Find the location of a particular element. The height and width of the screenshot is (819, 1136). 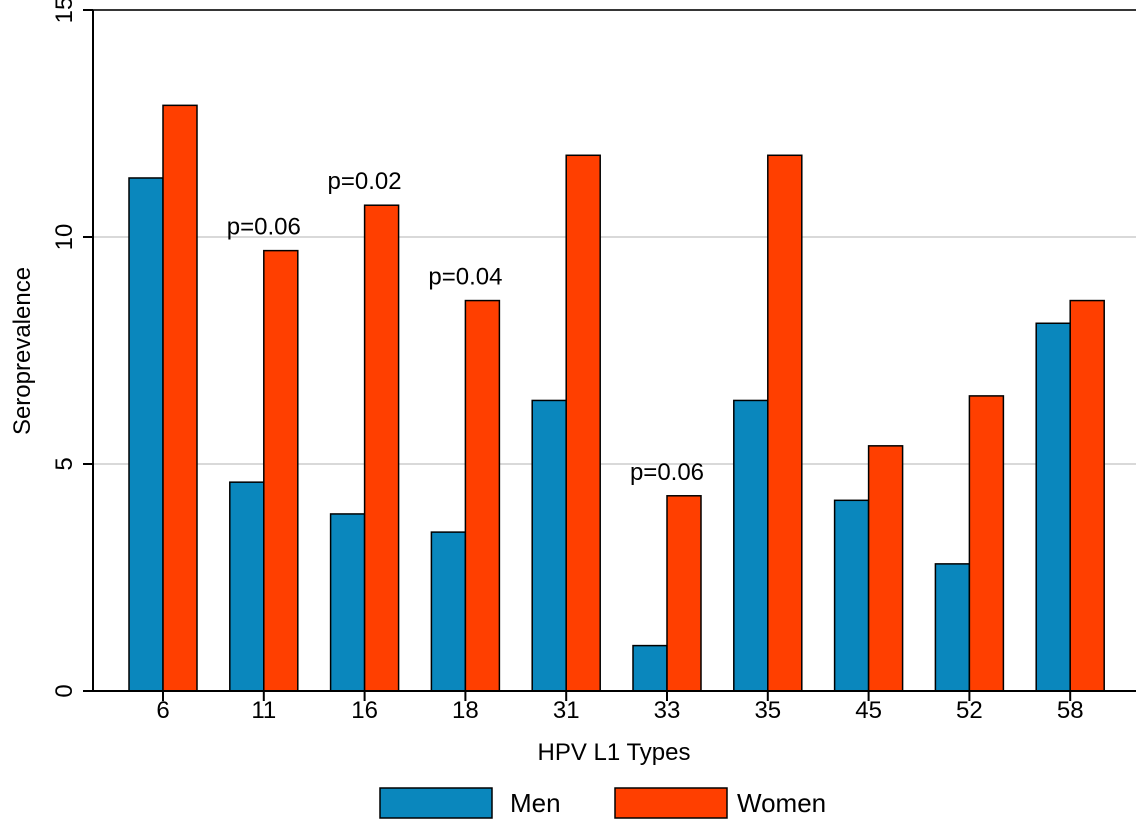

legend-swatch-men is located at coordinates (436, 803).